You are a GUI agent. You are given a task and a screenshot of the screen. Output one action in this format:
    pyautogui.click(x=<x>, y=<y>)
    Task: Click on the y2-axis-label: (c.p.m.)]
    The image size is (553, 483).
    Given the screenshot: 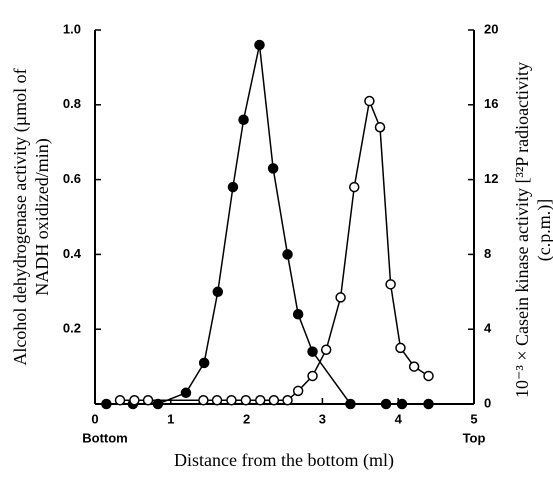 What is the action you would take?
    pyautogui.click(x=543, y=230)
    